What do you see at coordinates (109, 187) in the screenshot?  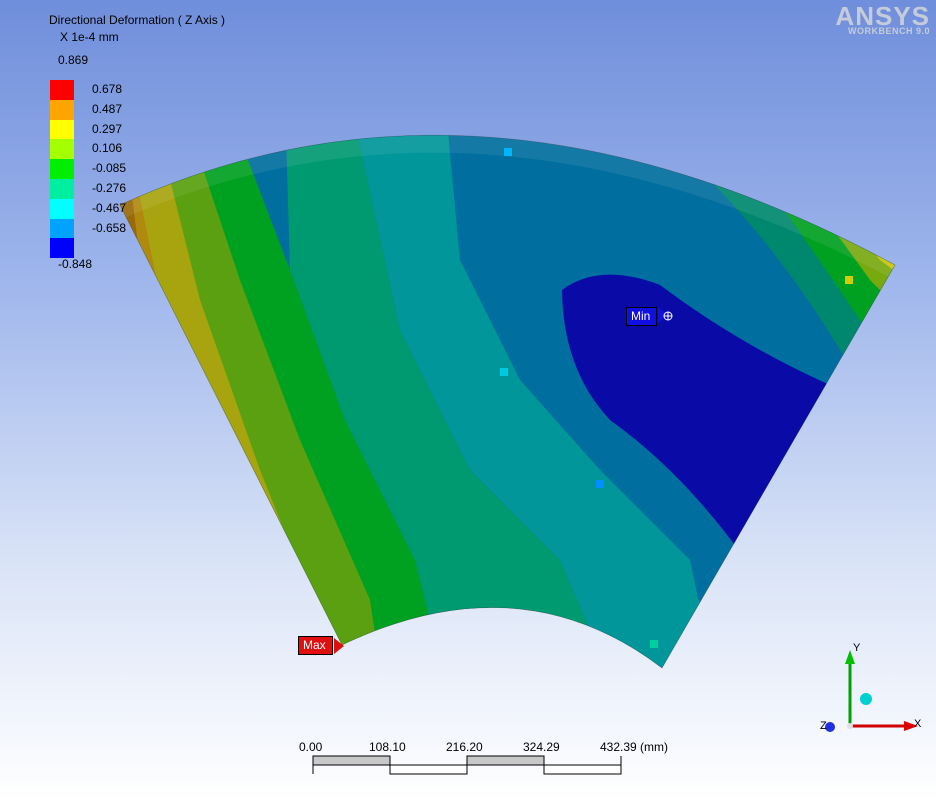 I see `legend-tick: -0.276` at bounding box center [109, 187].